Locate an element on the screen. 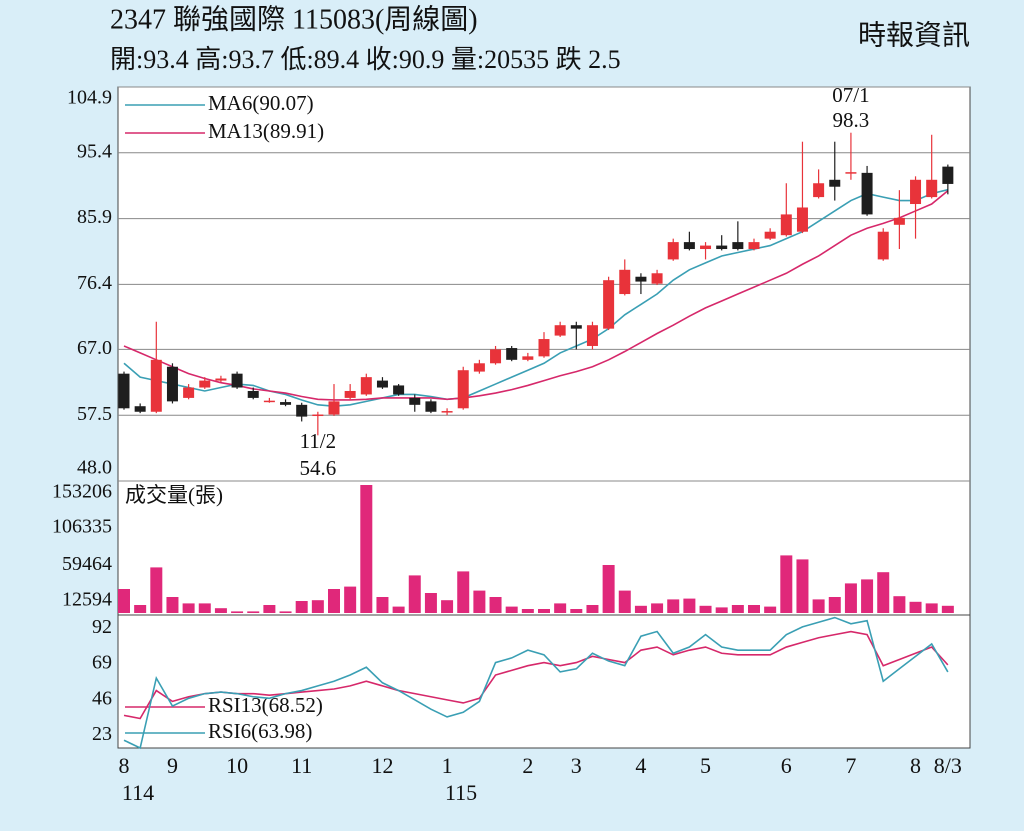 This screenshot has width=1024, height=831. x-tick-label: 7 is located at coordinates (850, 765).